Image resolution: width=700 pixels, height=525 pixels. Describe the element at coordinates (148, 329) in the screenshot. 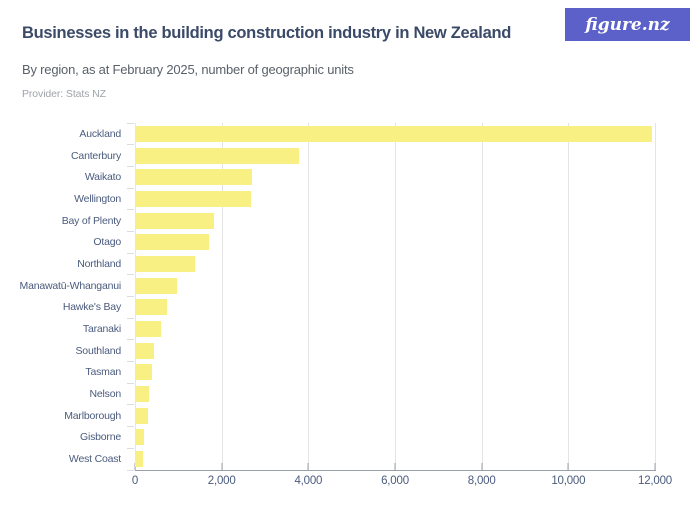

I see `bar-taranaki` at that location.